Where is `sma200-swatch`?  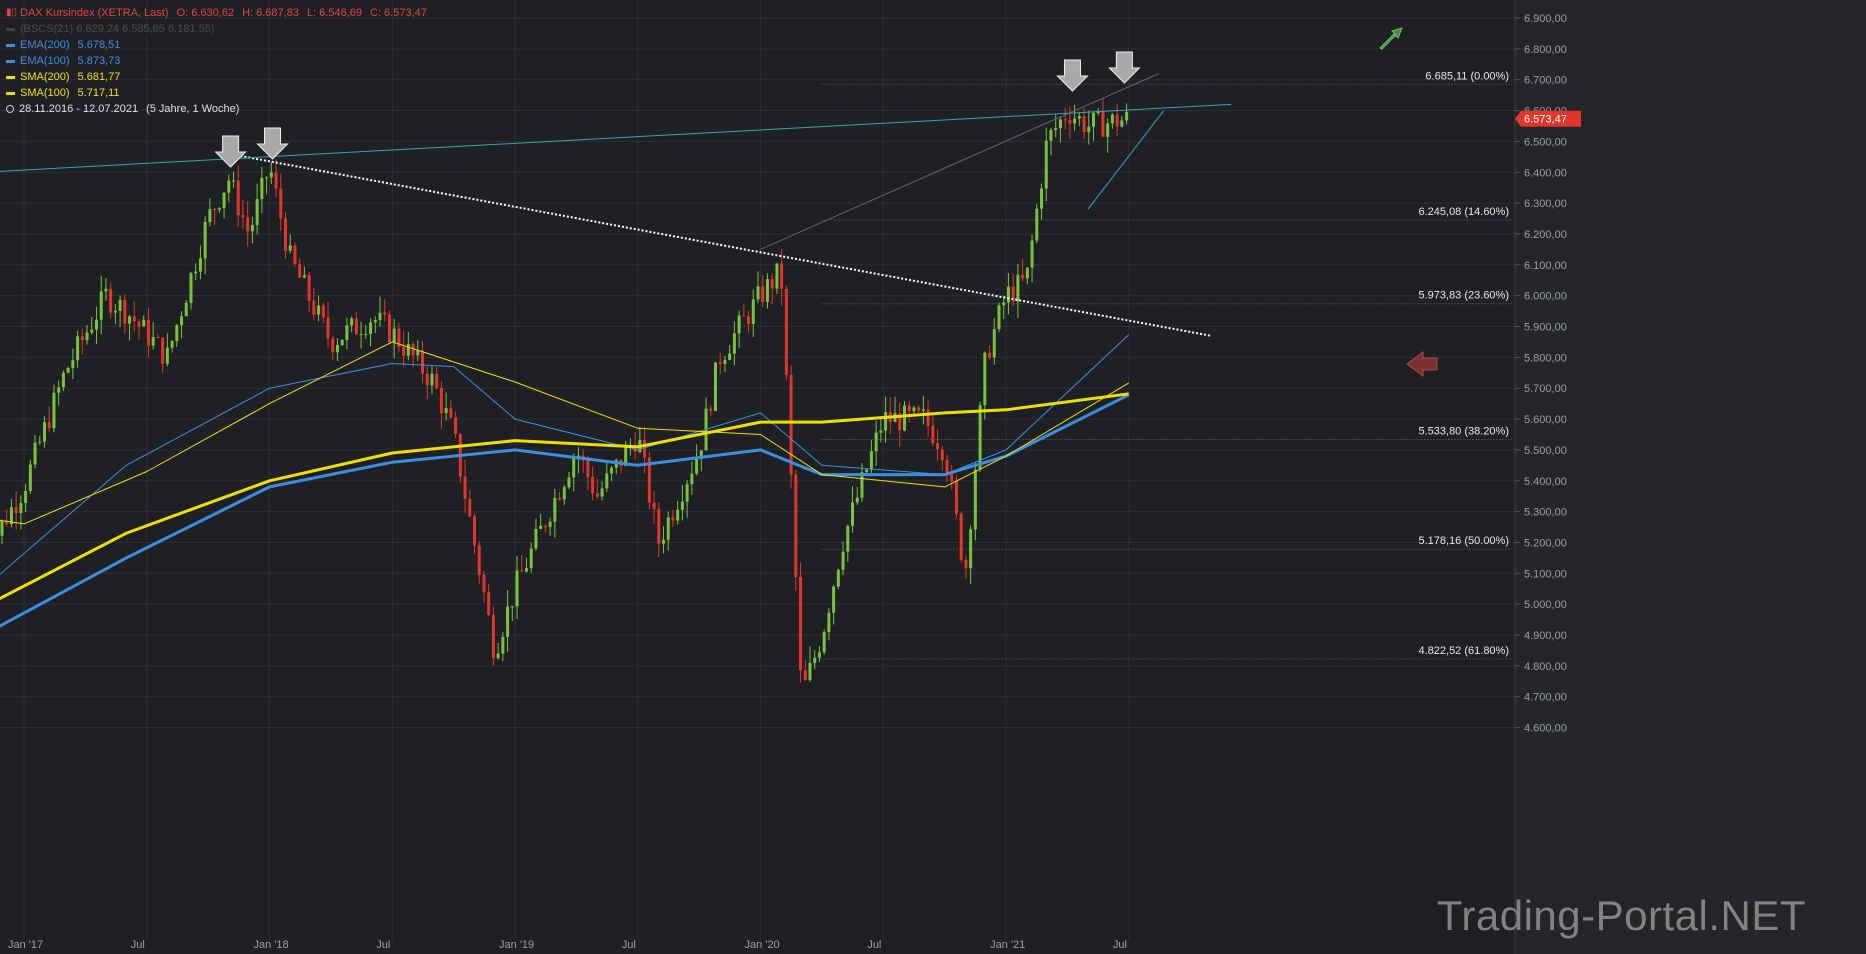
sma200-swatch is located at coordinates (10, 77).